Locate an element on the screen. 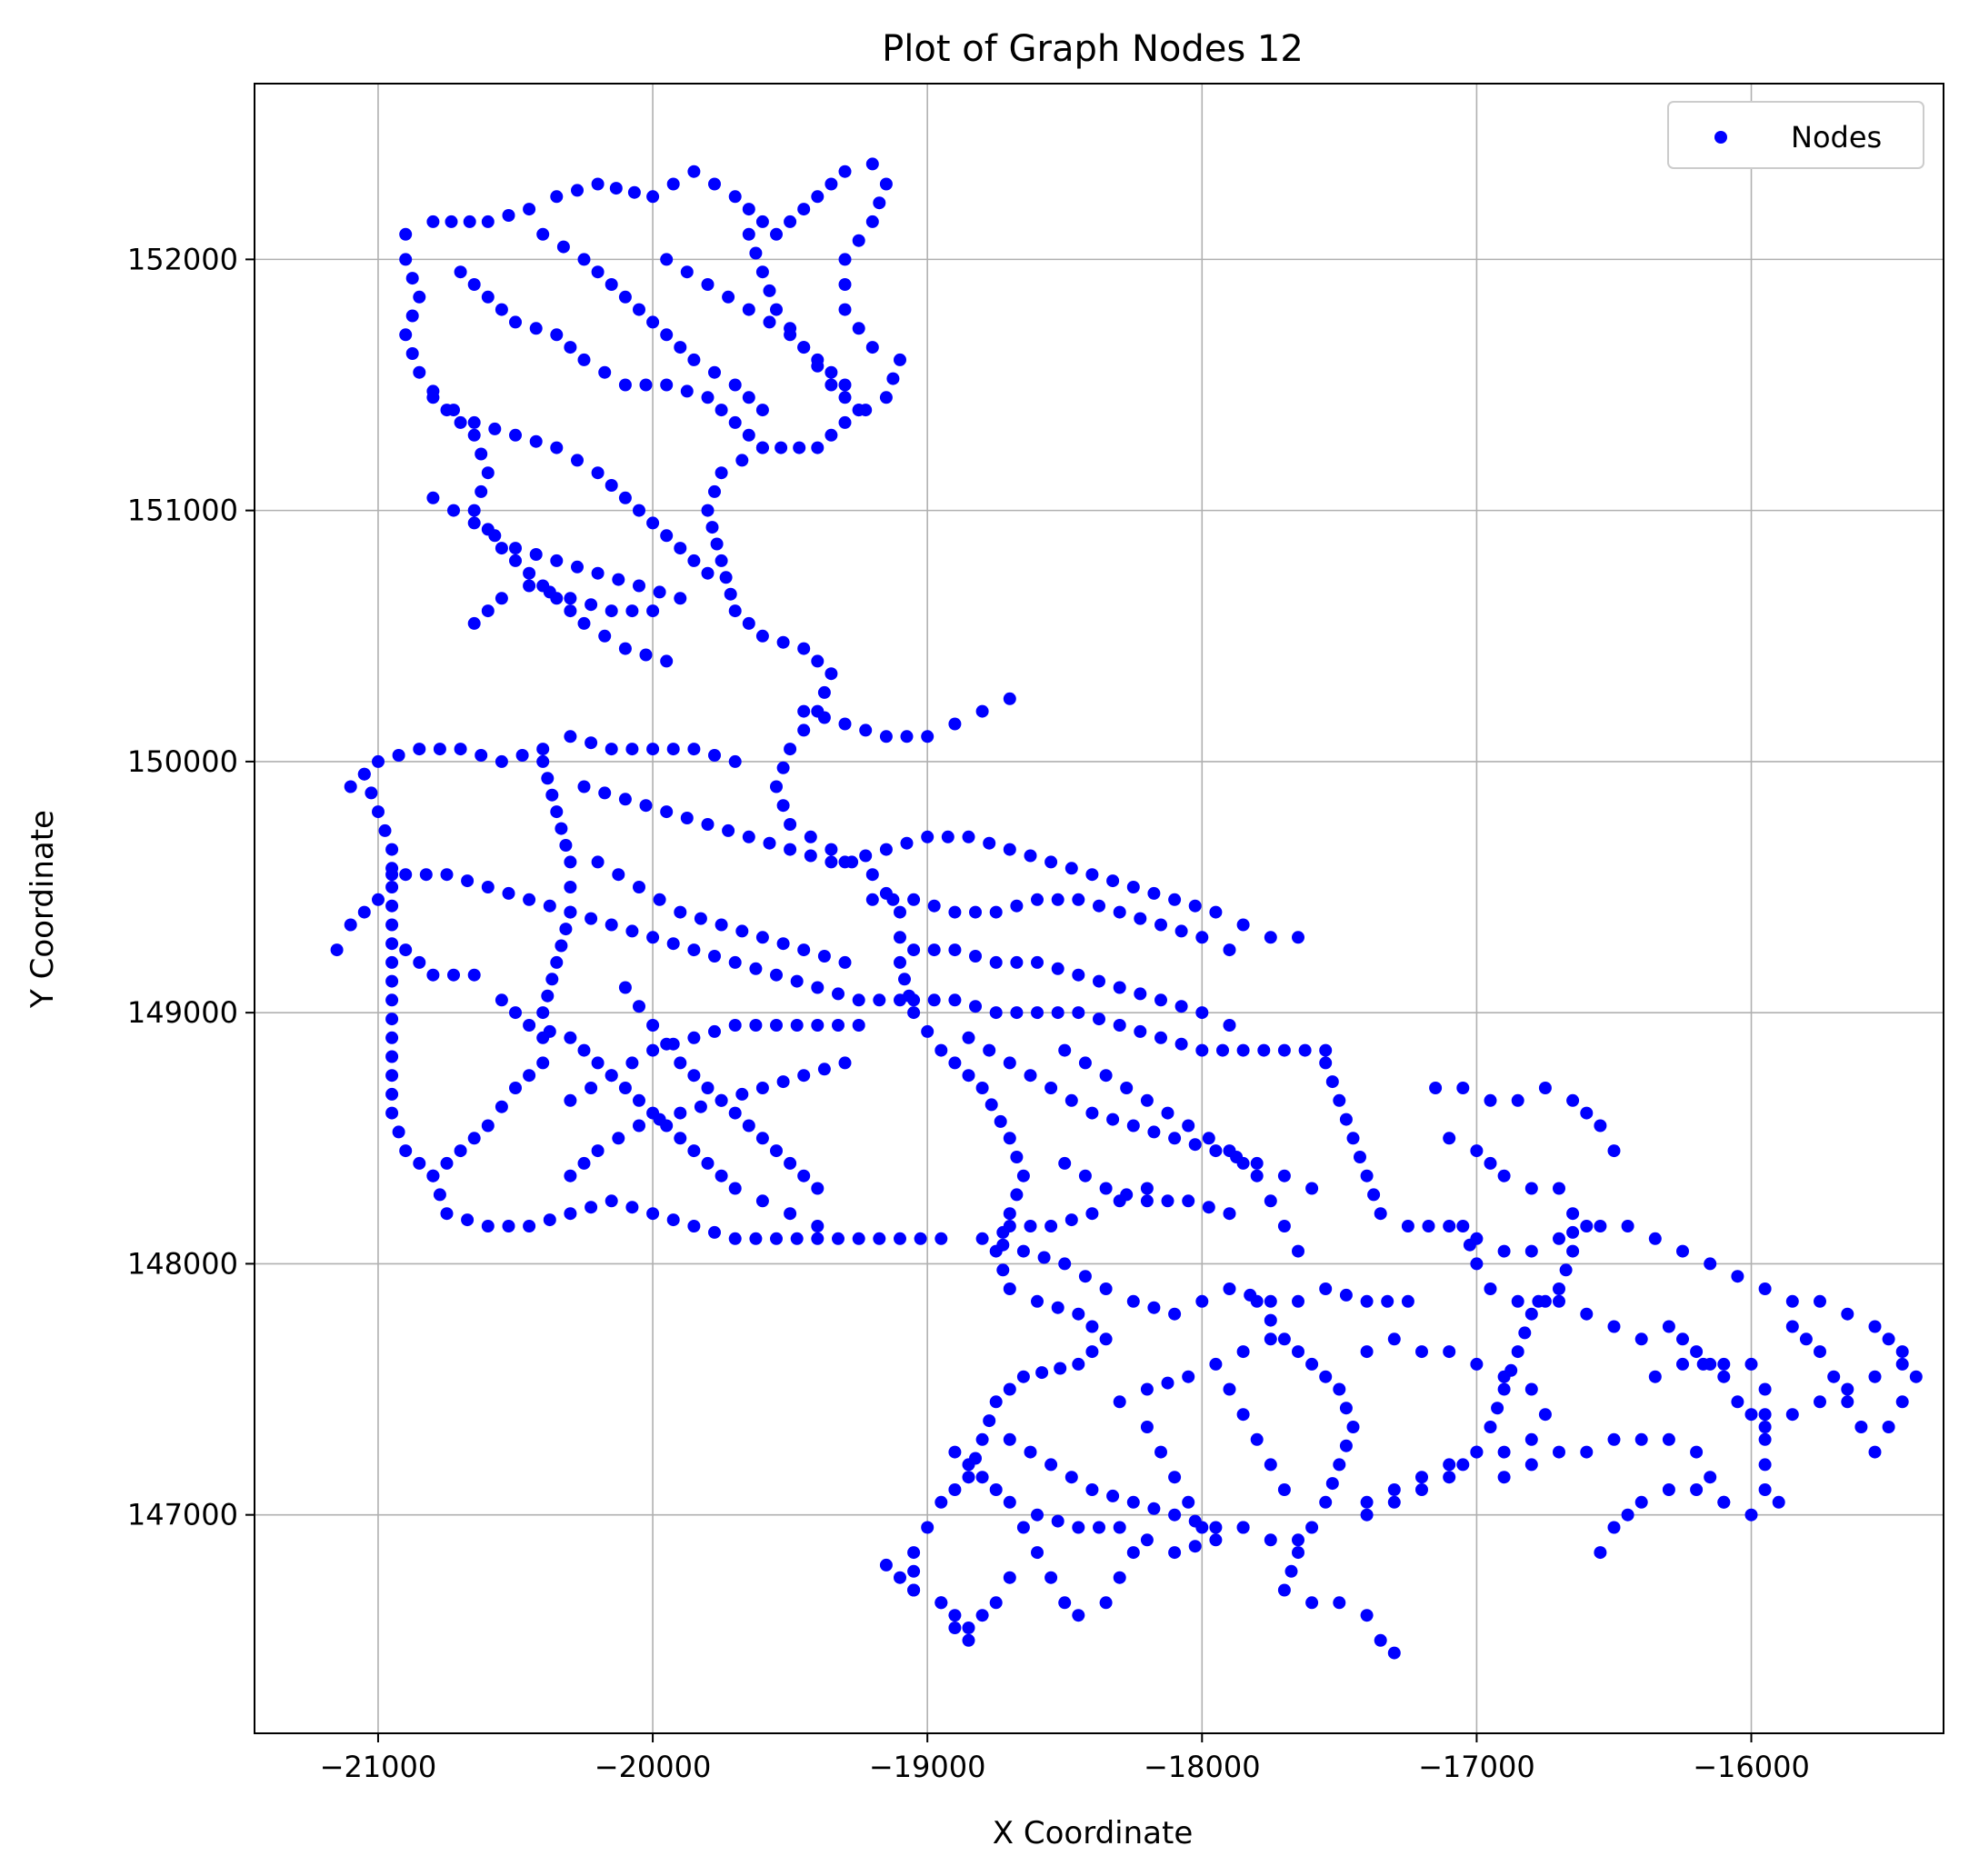 This screenshot has width=1969, height=1876. y-tick-label: 151000 is located at coordinates (182, 511).